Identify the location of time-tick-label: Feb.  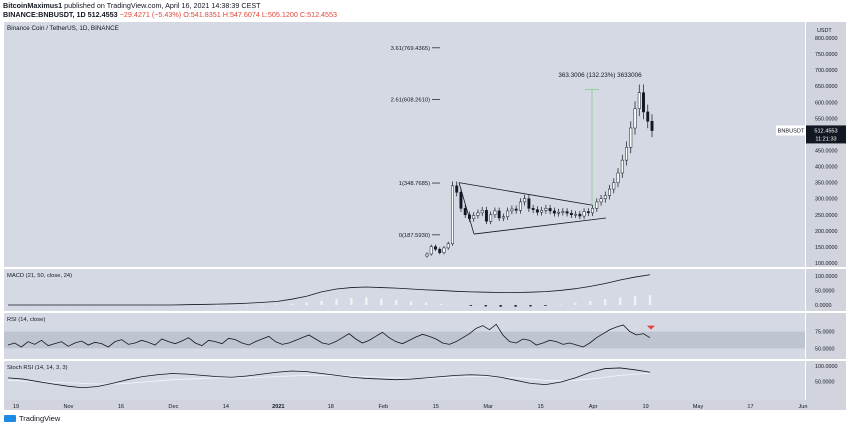
(383, 407).